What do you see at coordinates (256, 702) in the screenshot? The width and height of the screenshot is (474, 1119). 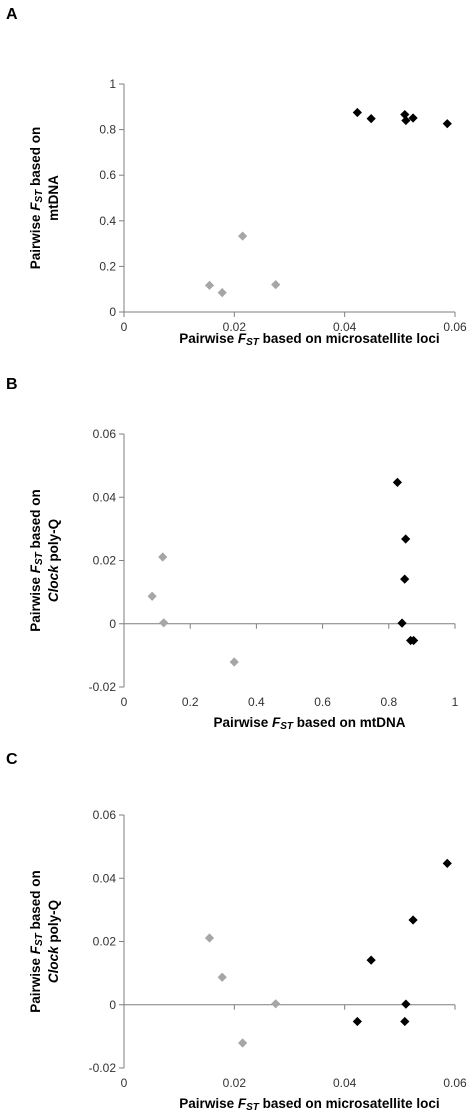 I see `x-tick-label: 0.4` at bounding box center [256, 702].